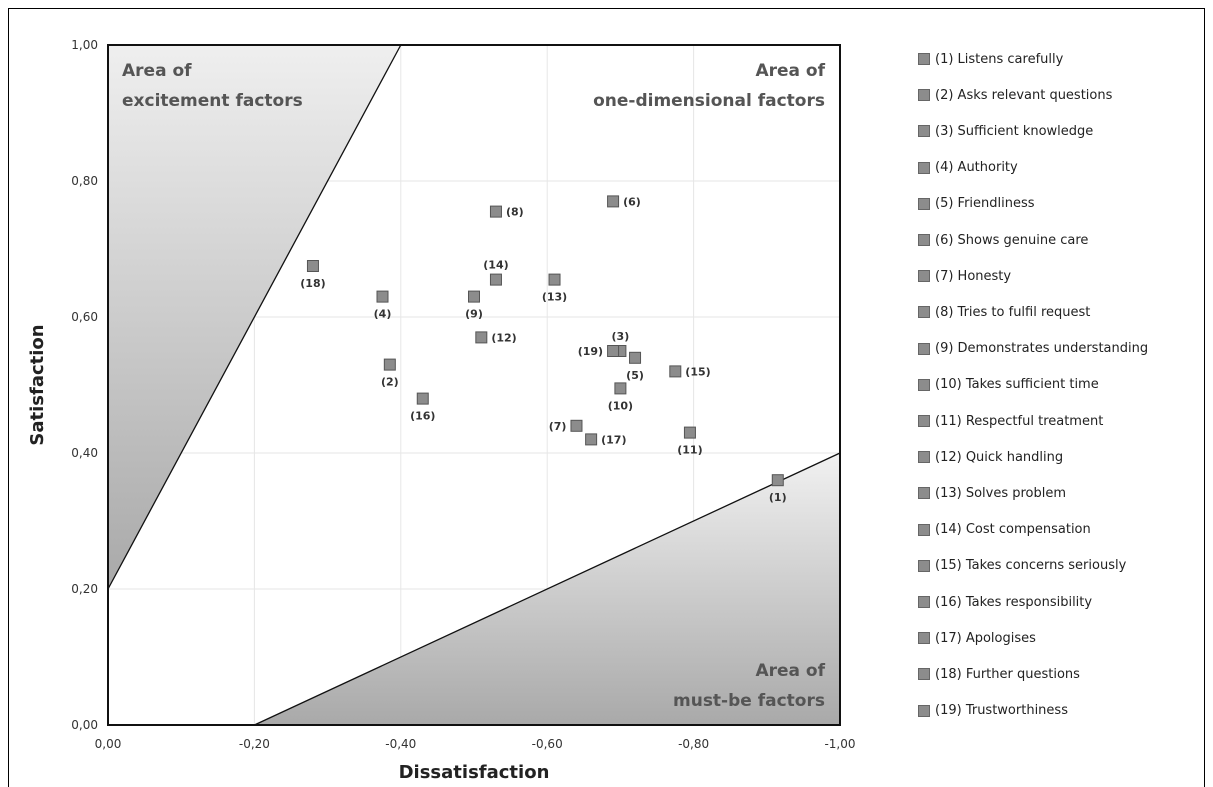 The height and width of the screenshot is (787, 1213). Describe the element at coordinates (558, 426) in the screenshot. I see `data-point-label: (7)` at that location.